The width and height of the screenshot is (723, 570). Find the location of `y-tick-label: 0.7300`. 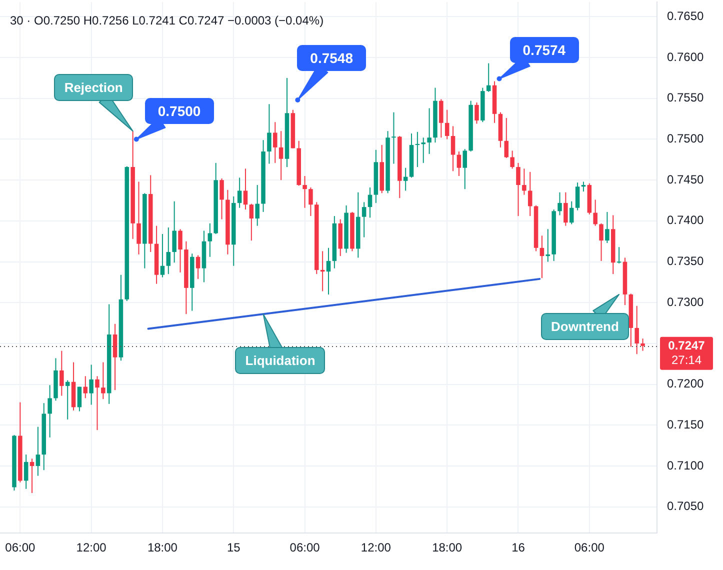

y-tick-label: 0.7300 is located at coordinates (685, 301).